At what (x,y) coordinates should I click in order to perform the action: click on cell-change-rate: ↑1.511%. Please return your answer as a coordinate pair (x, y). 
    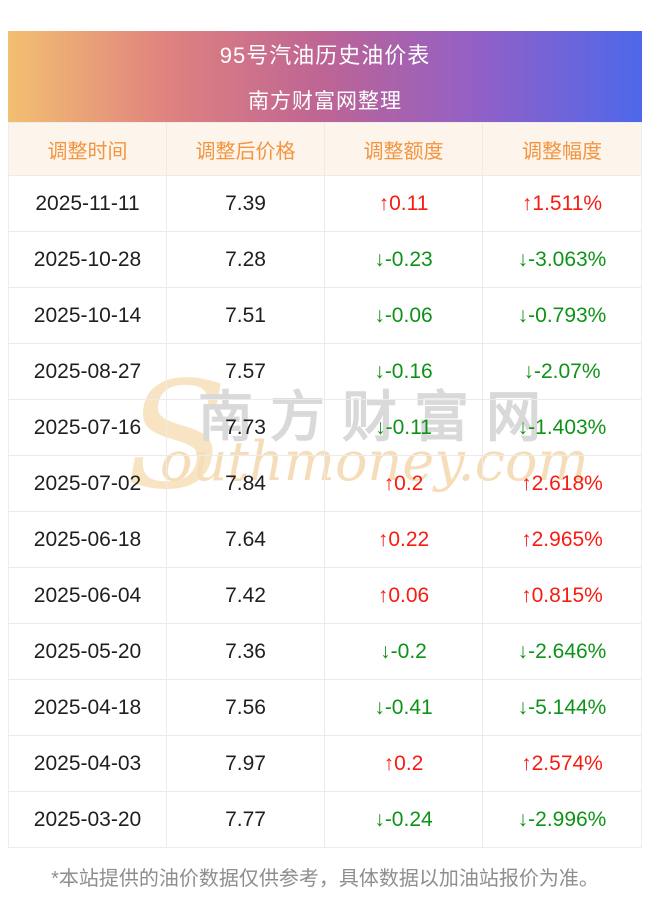
    Looking at the image, I should click on (562, 203).